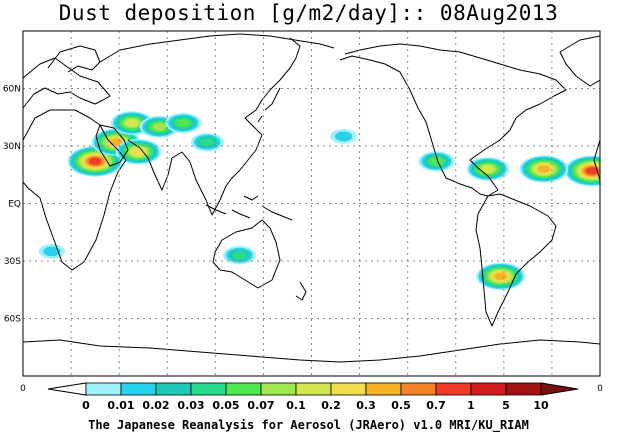  I want to click on colorbar-tick-label: 10, so click(541, 405).